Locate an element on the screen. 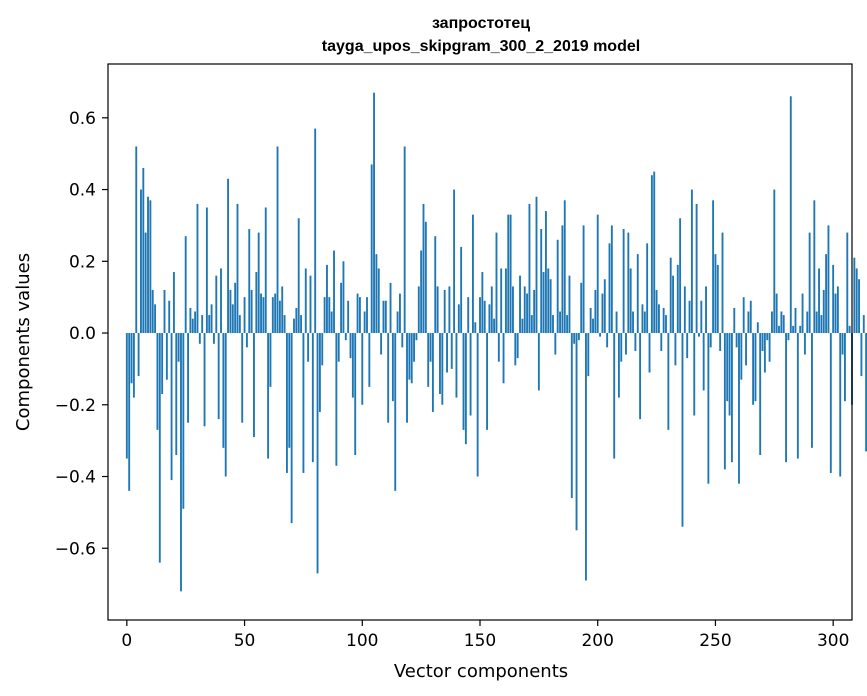 This screenshot has height=696, width=867. y-tick-label: 0.0 is located at coordinates (82, 334).